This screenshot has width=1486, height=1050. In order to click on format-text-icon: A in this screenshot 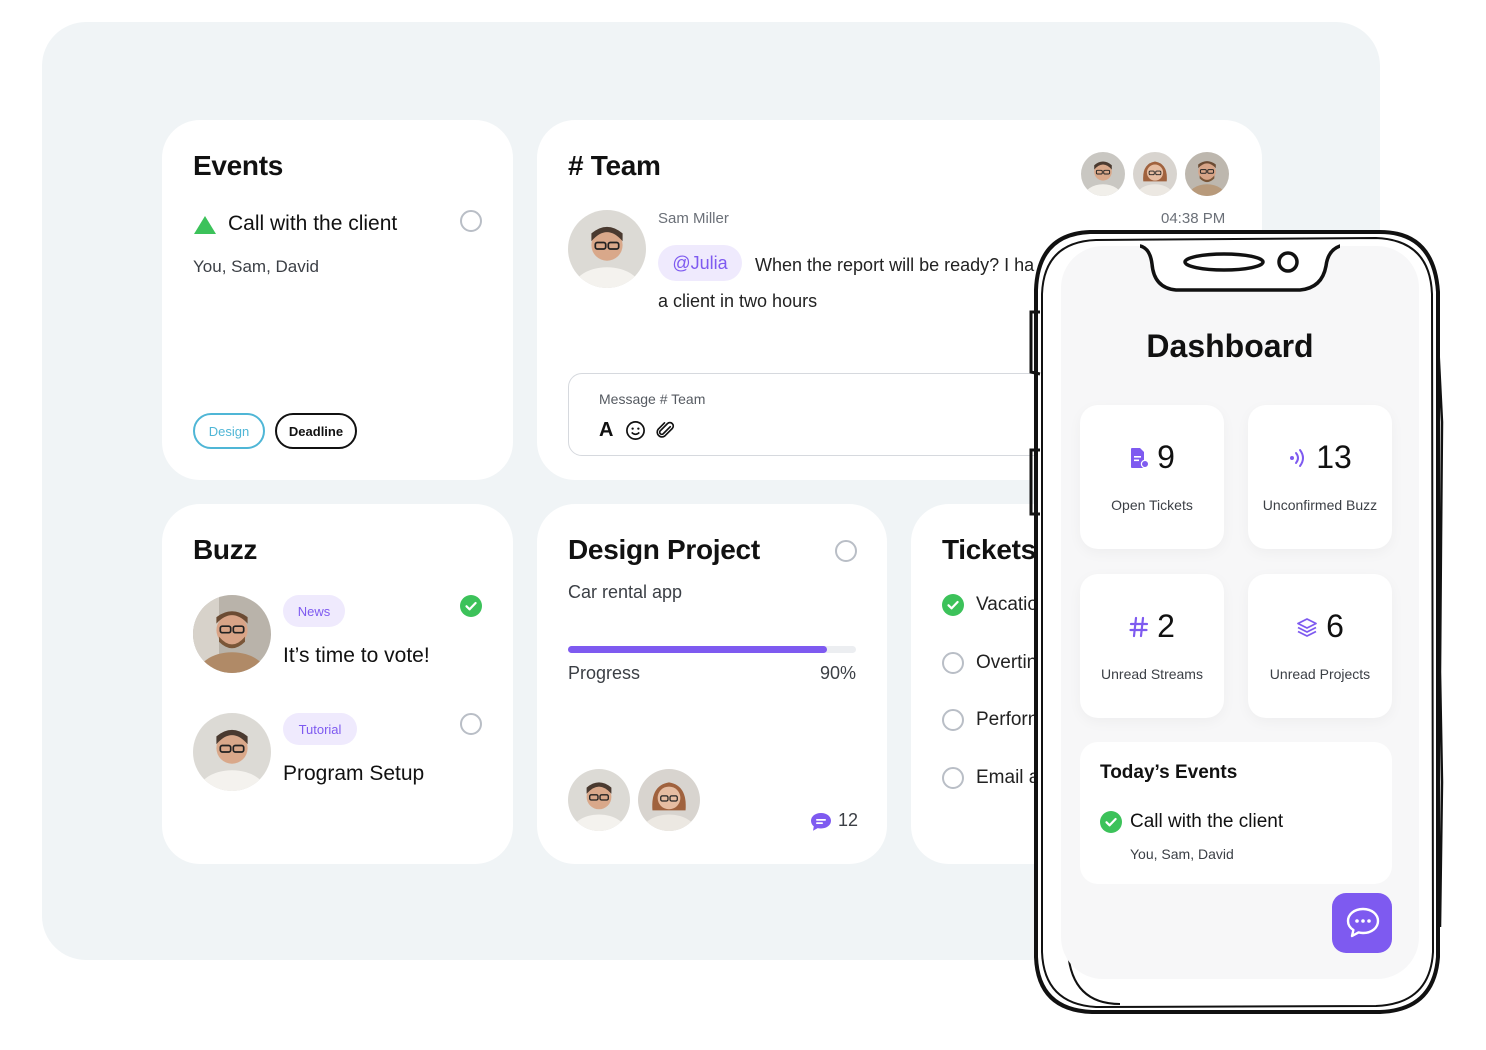, I will do `click(606, 430)`.